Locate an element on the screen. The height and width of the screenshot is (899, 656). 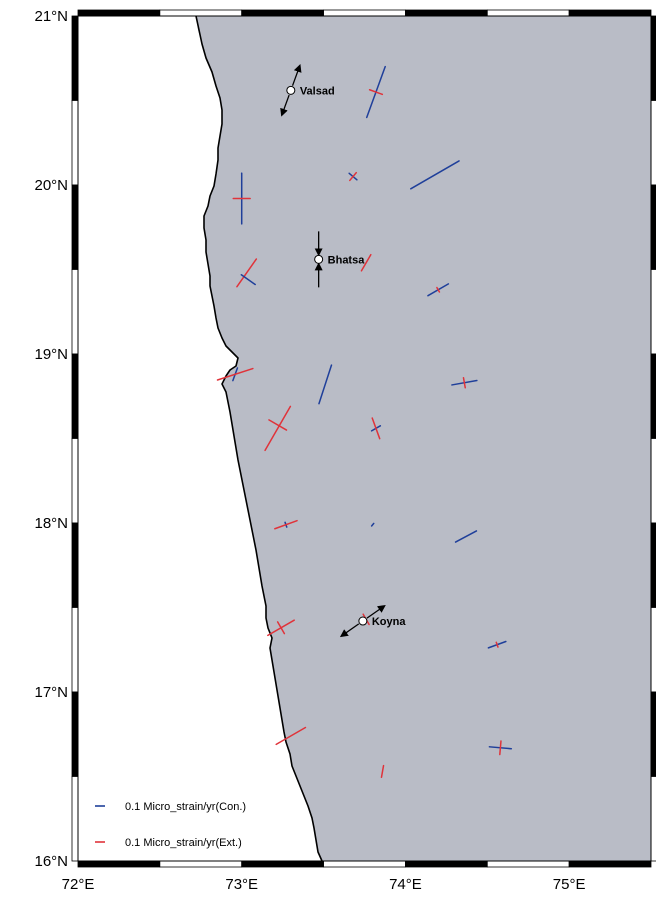
legend-label: 0.1 Micro_strain/yr(Con.) is located at coordinates (185, 807).